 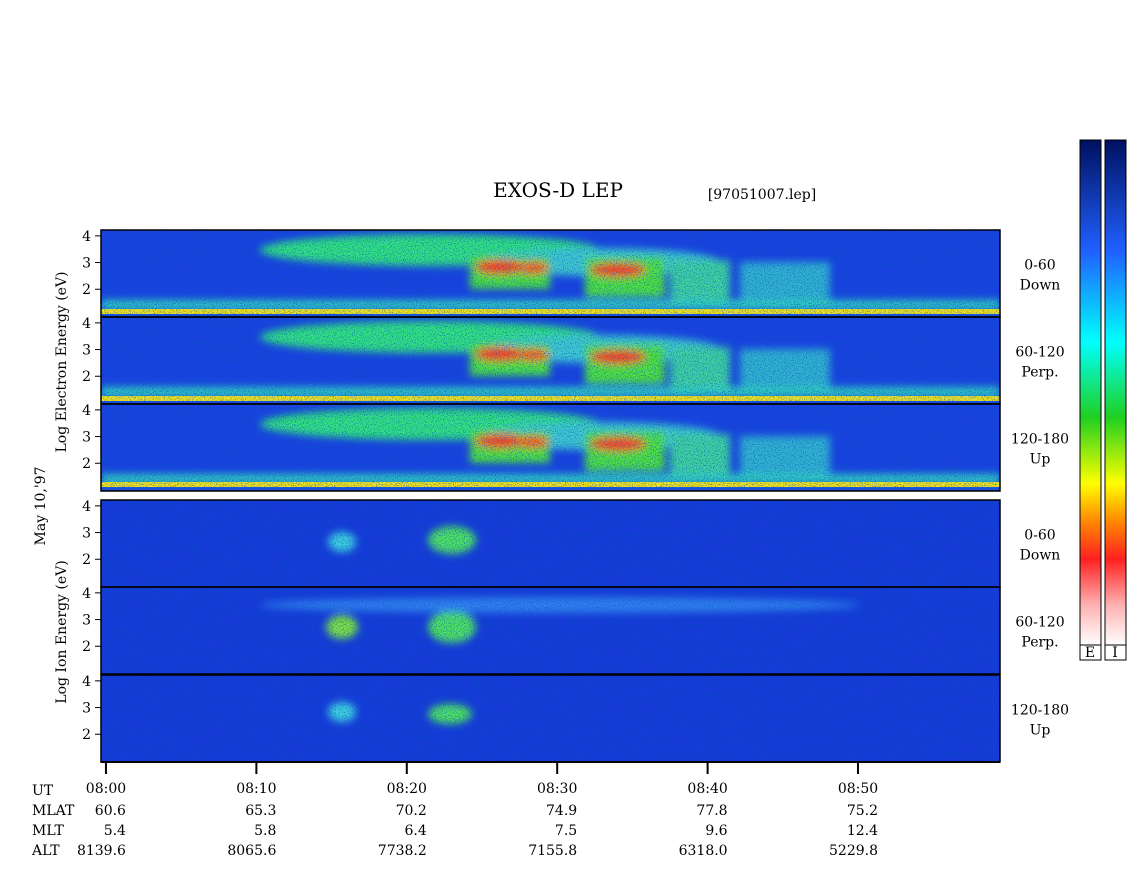 I want to click on ephemeris-value: 77.8, so click(x=711, y=811).